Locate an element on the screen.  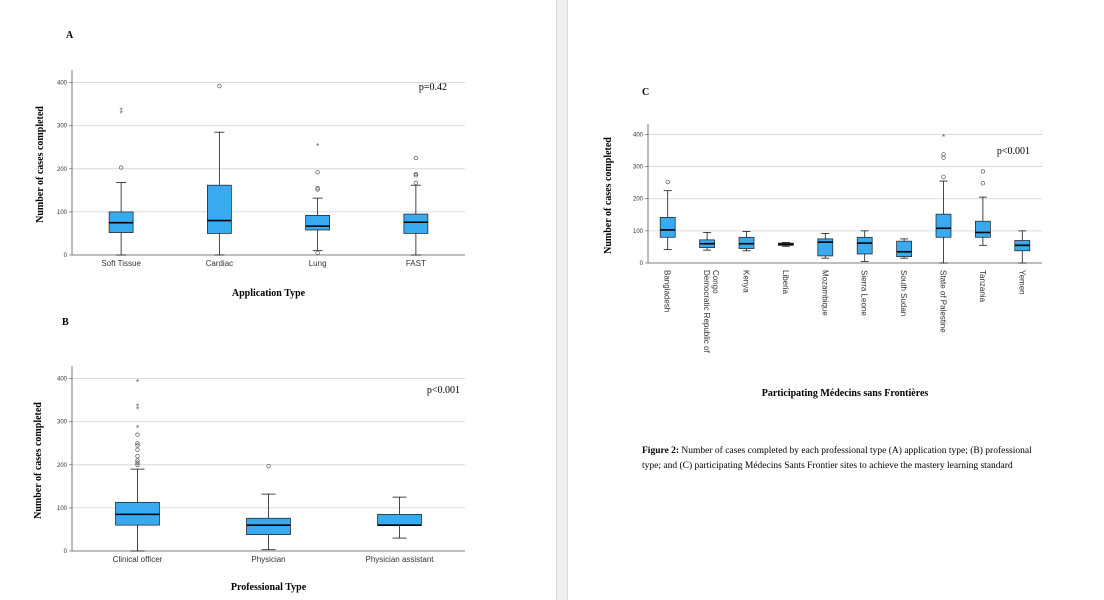
x-category-label: FAST is located at coordinates (416, 263).